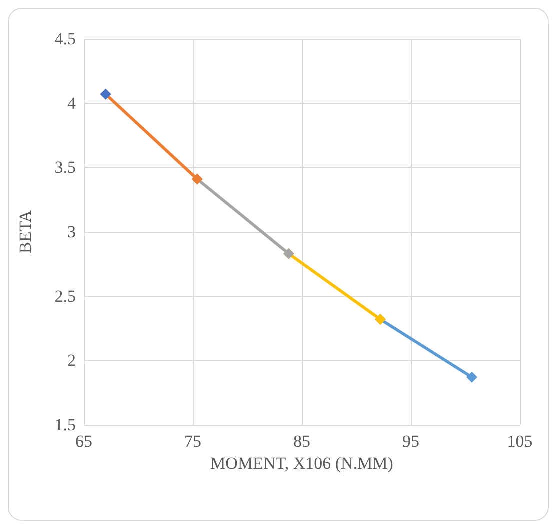  What do you see at coordinates (72, 103) in the screenshot?
I see `y-tick-label: 4` at bounding box center [72, 103].